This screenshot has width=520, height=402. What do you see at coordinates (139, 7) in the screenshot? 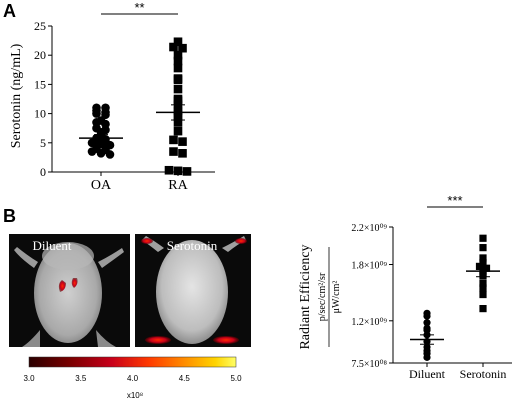
I see `significance-label: **` at bounding box center [139, 7].